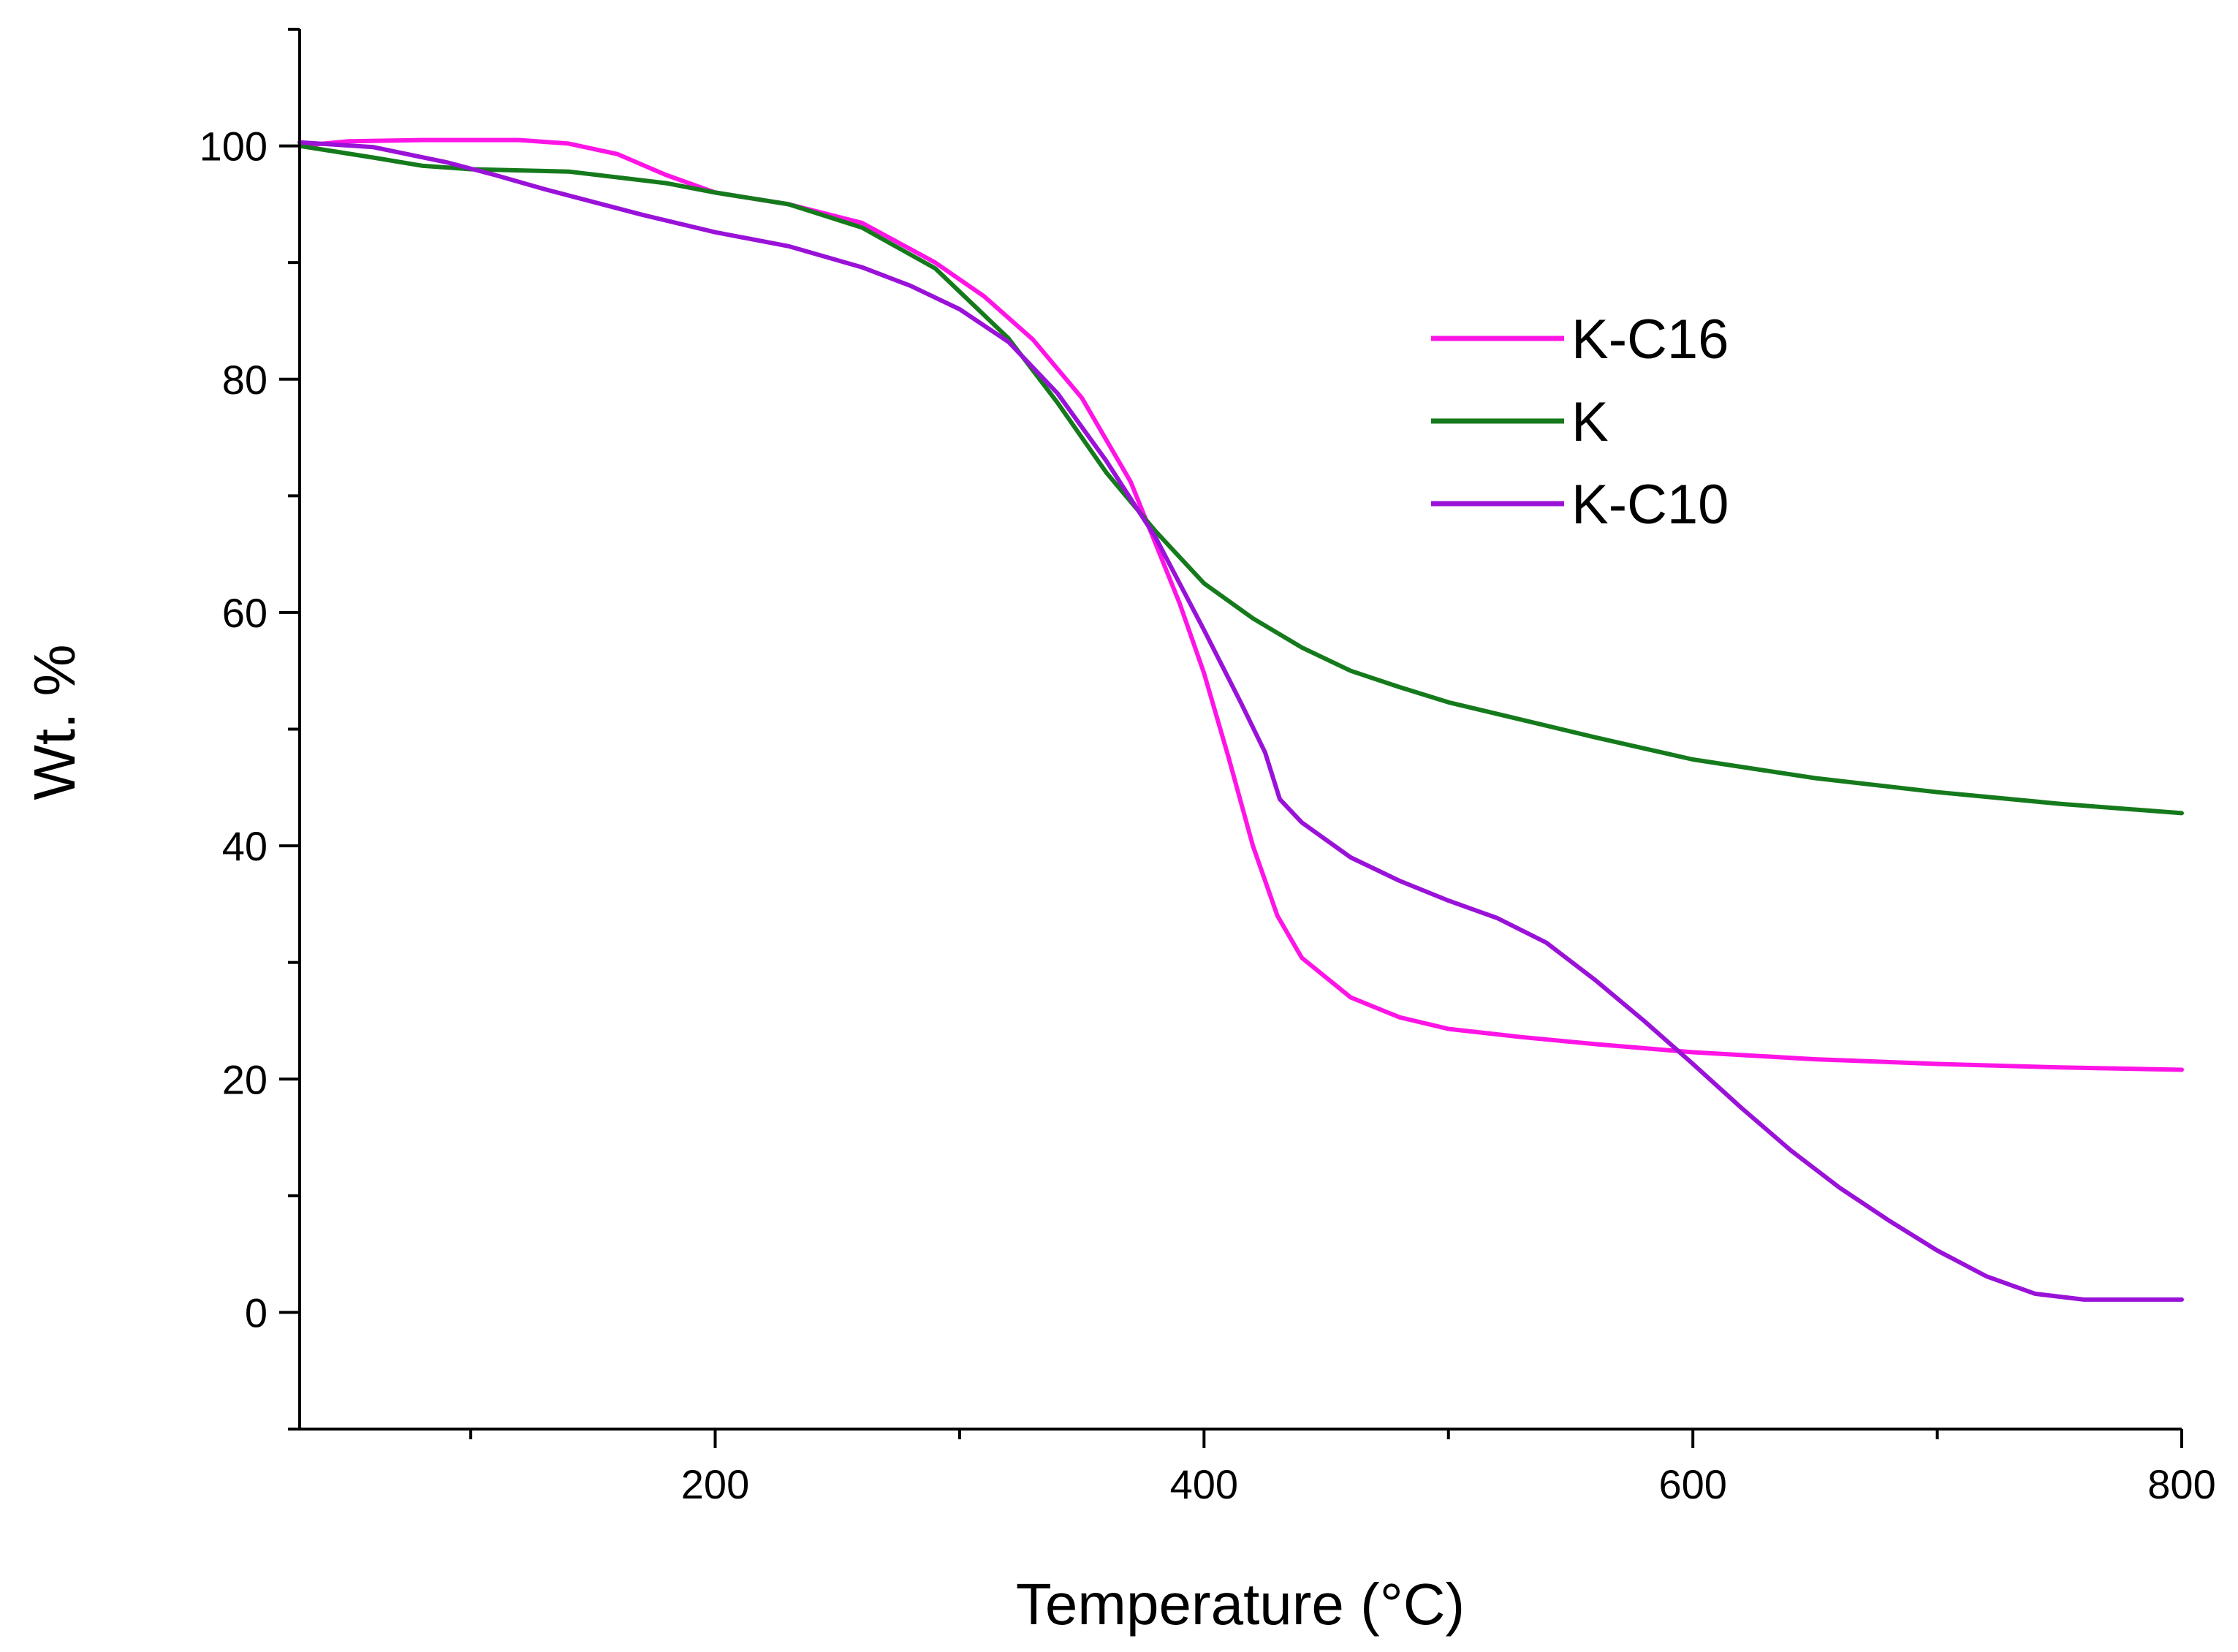 This screenshot has height=1652, width=2238. Describe the element at coordinates (245, 613) in the screenshot. I see `y-tick-label: 60` at that location.